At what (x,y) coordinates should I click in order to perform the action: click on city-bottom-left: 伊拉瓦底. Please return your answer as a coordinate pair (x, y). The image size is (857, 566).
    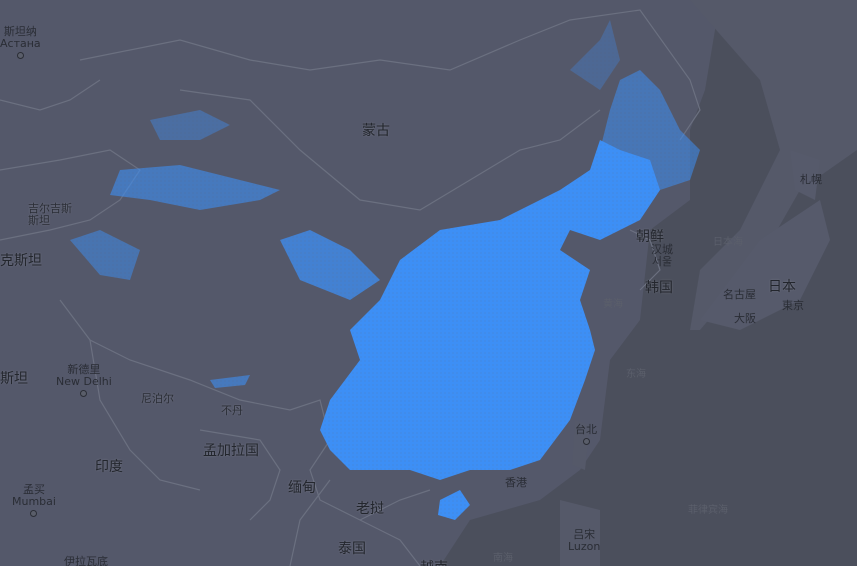
    Looking at the image, I should click on (86, 561).